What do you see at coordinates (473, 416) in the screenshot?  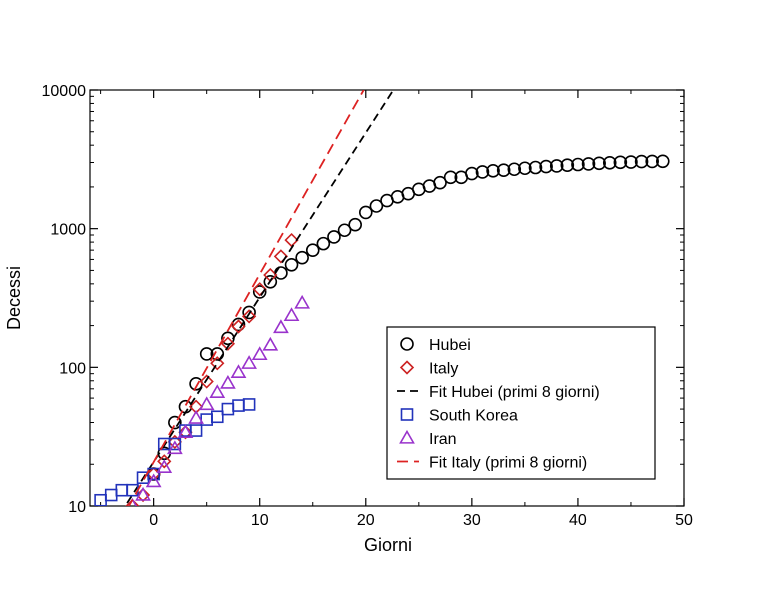 I see `legend-label-south-korea: South Korea` at bounding box center [473, 416].